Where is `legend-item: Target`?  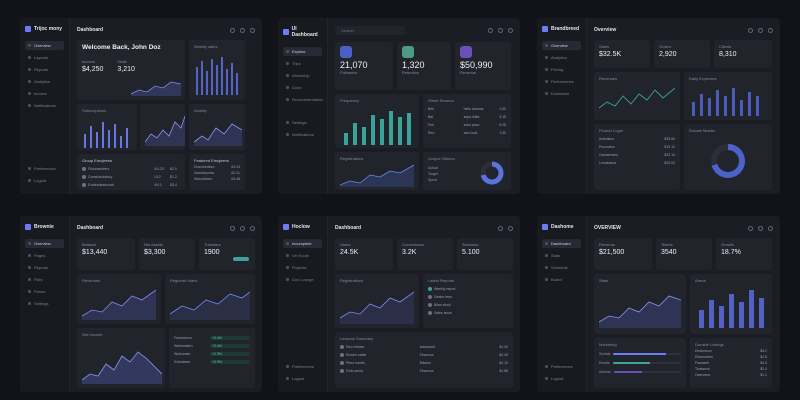
legend-item: Target is located at coordinates (433, 174).